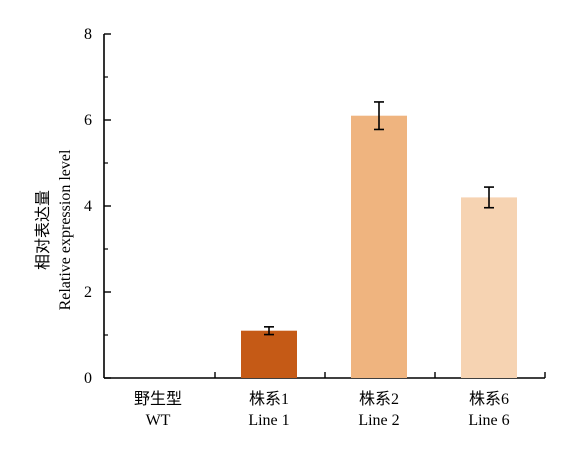  What do you see at coordinates (379, 399) in the screenshot?
I see `x-category-label-cn: 株系2` at bounding box center [379, 399].